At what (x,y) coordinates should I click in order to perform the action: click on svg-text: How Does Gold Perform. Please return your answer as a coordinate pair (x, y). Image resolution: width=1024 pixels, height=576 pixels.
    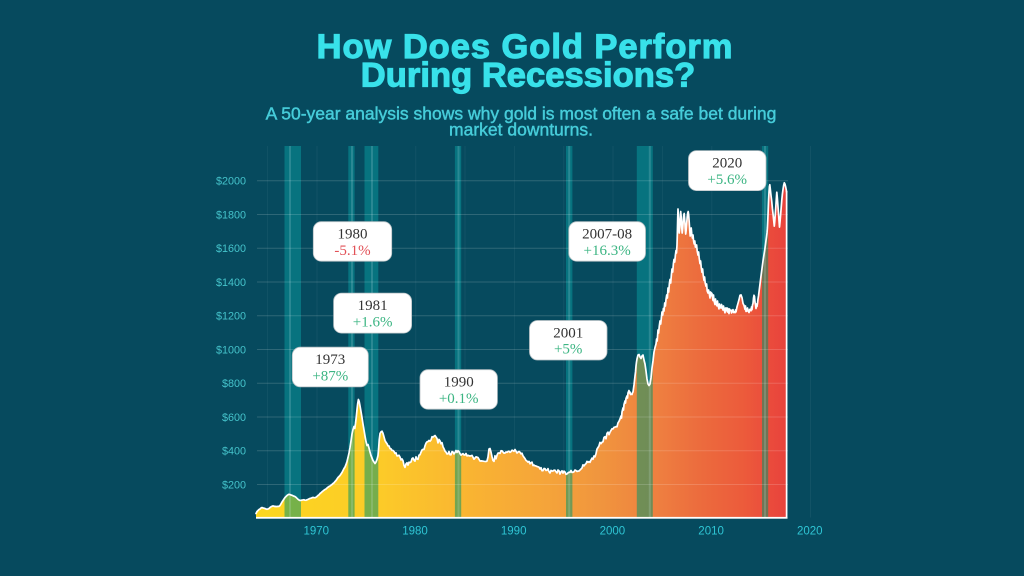
    Looking at the image, I should click on (525, 47).